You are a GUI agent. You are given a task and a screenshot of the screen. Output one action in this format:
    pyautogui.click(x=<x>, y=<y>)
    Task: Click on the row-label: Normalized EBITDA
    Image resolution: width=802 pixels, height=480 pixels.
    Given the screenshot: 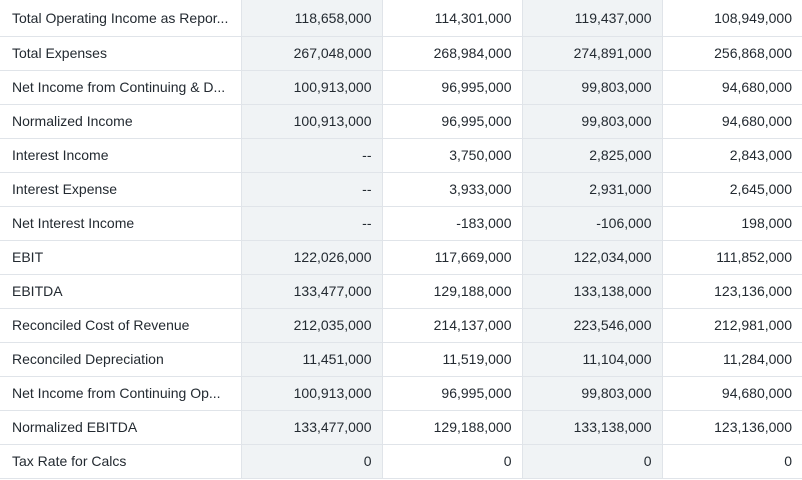 What is the action you would take?
    pyautogui.click(x=121, y=427)
    